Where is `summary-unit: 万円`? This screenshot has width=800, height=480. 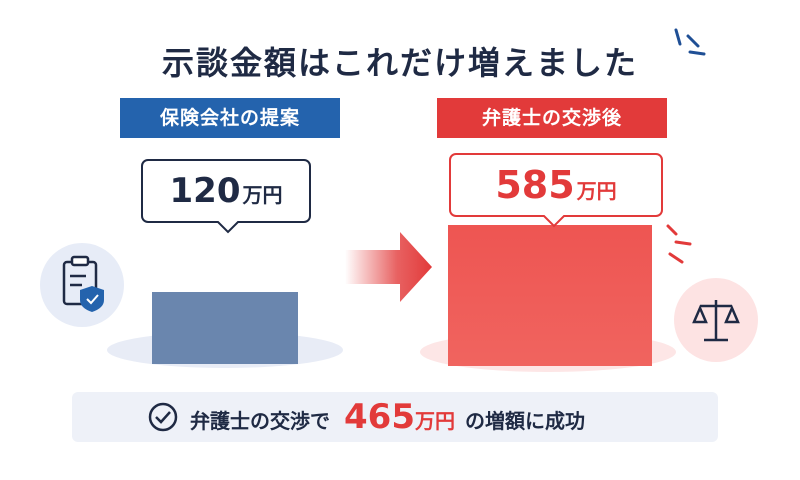 summary-unit: 万円 is located at coordinates (434, 421).